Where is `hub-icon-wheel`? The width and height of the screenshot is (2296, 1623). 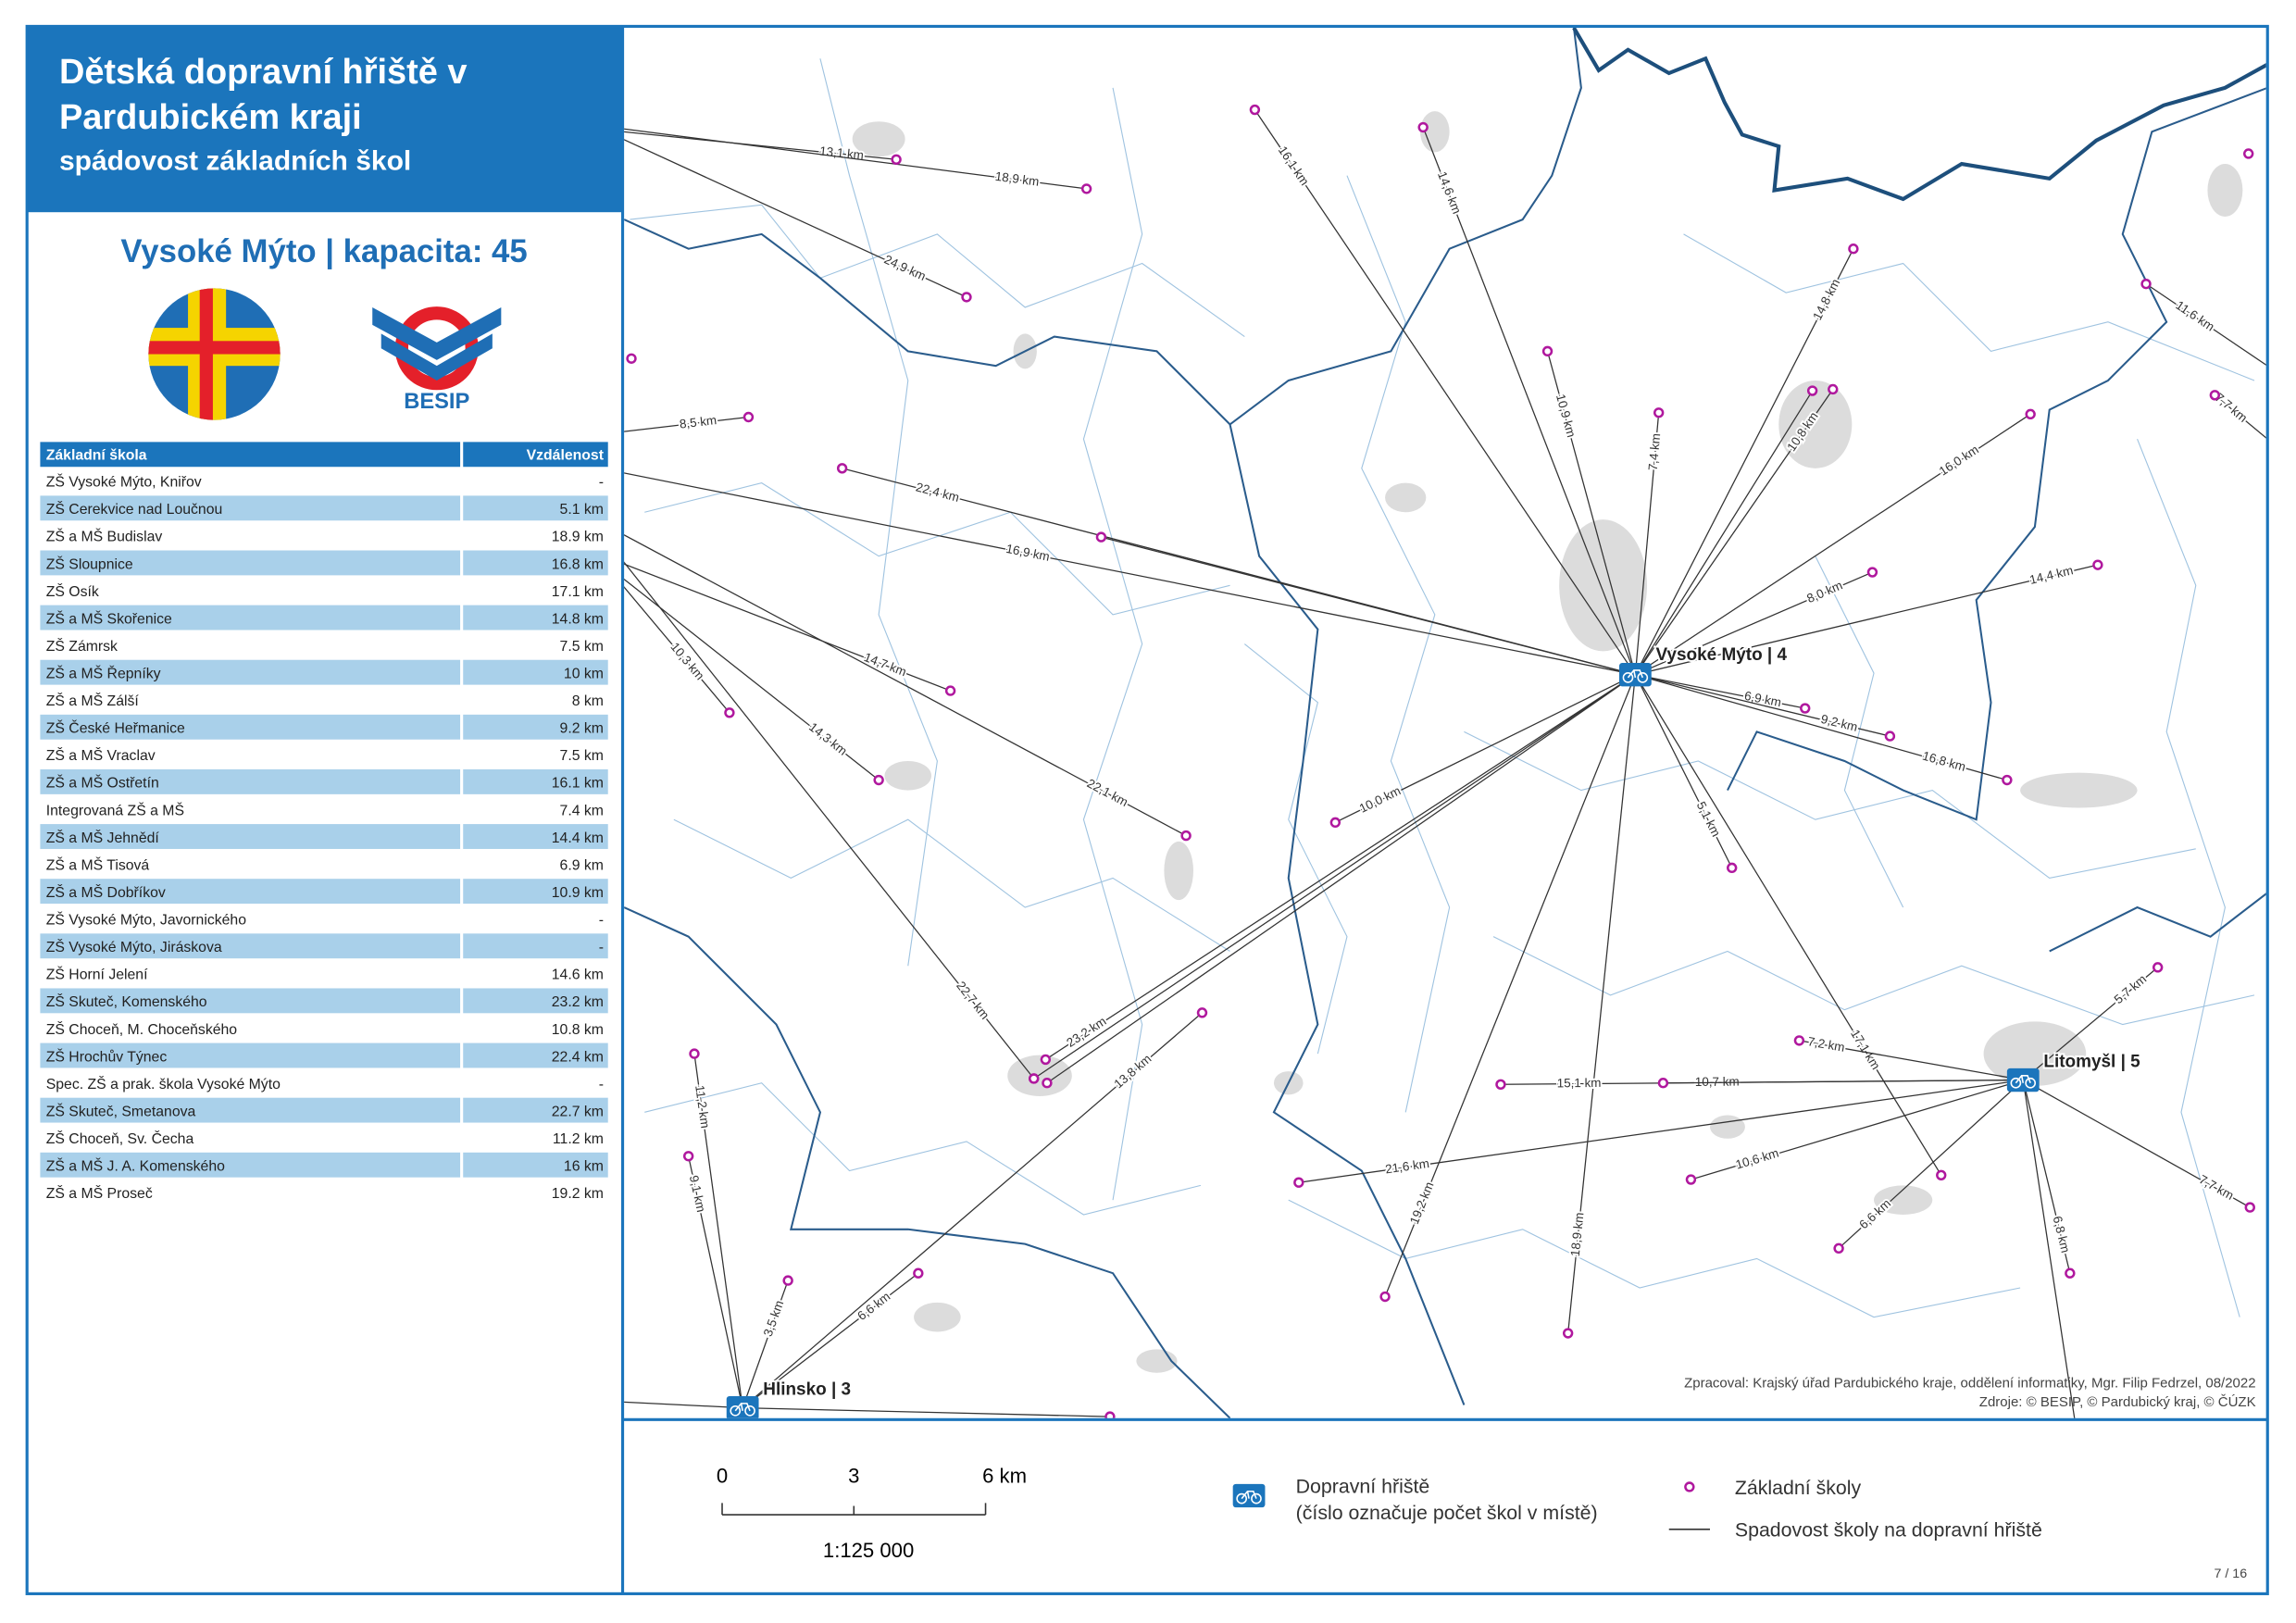 hub-icon-wheel is located at coordinates (749, 1411).